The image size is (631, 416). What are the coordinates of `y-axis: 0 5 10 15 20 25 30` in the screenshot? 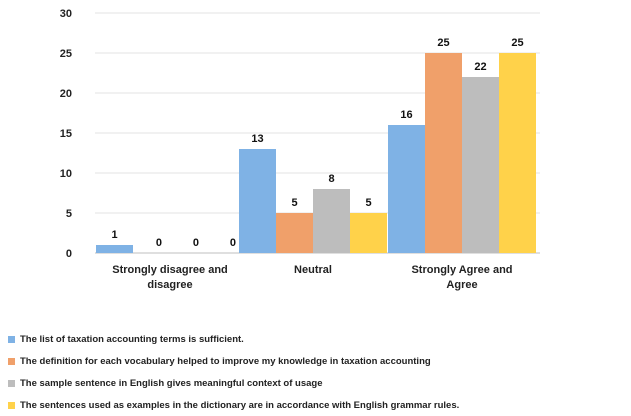 It's located at (66, 134).